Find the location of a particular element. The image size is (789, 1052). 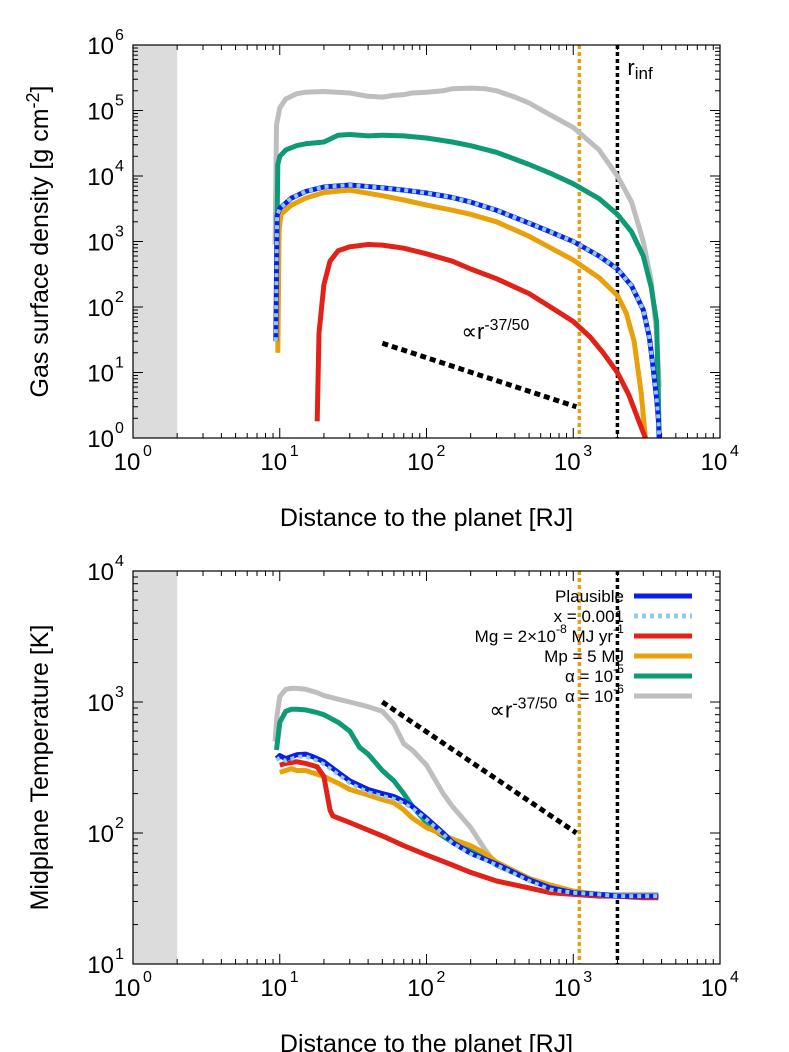

text-part: Midplane Temperature [K] is located at coordinates (40, 768).